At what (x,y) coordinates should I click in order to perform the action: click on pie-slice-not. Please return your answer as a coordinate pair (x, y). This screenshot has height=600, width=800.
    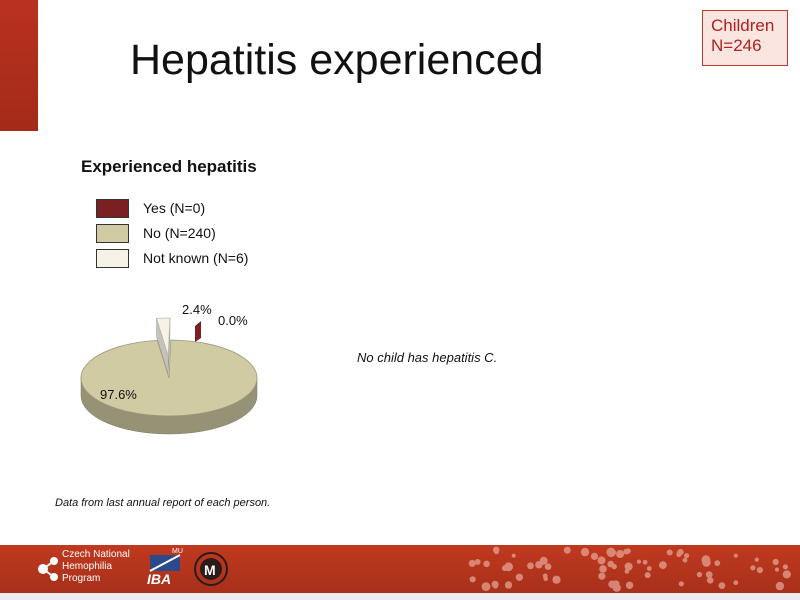
    Looking at the image, I should click on (163, 337).